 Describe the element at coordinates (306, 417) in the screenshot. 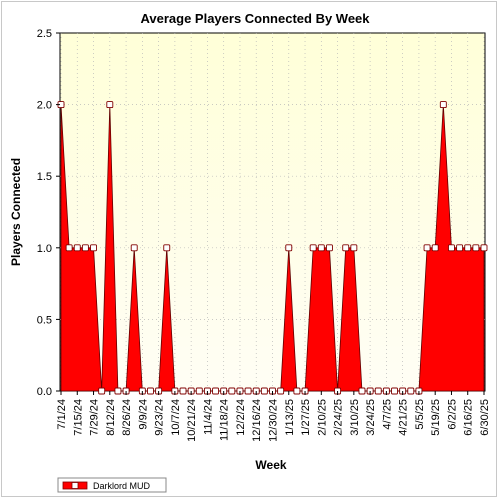

I see `x-tick-label: 1/27/25` at that location.